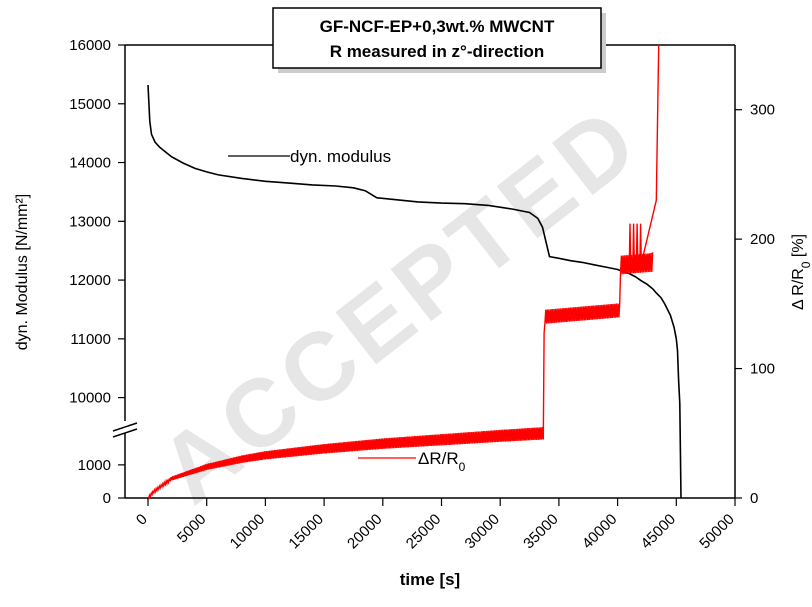  I want to click on left-y-tick-label: 15000, so click(90, 104).